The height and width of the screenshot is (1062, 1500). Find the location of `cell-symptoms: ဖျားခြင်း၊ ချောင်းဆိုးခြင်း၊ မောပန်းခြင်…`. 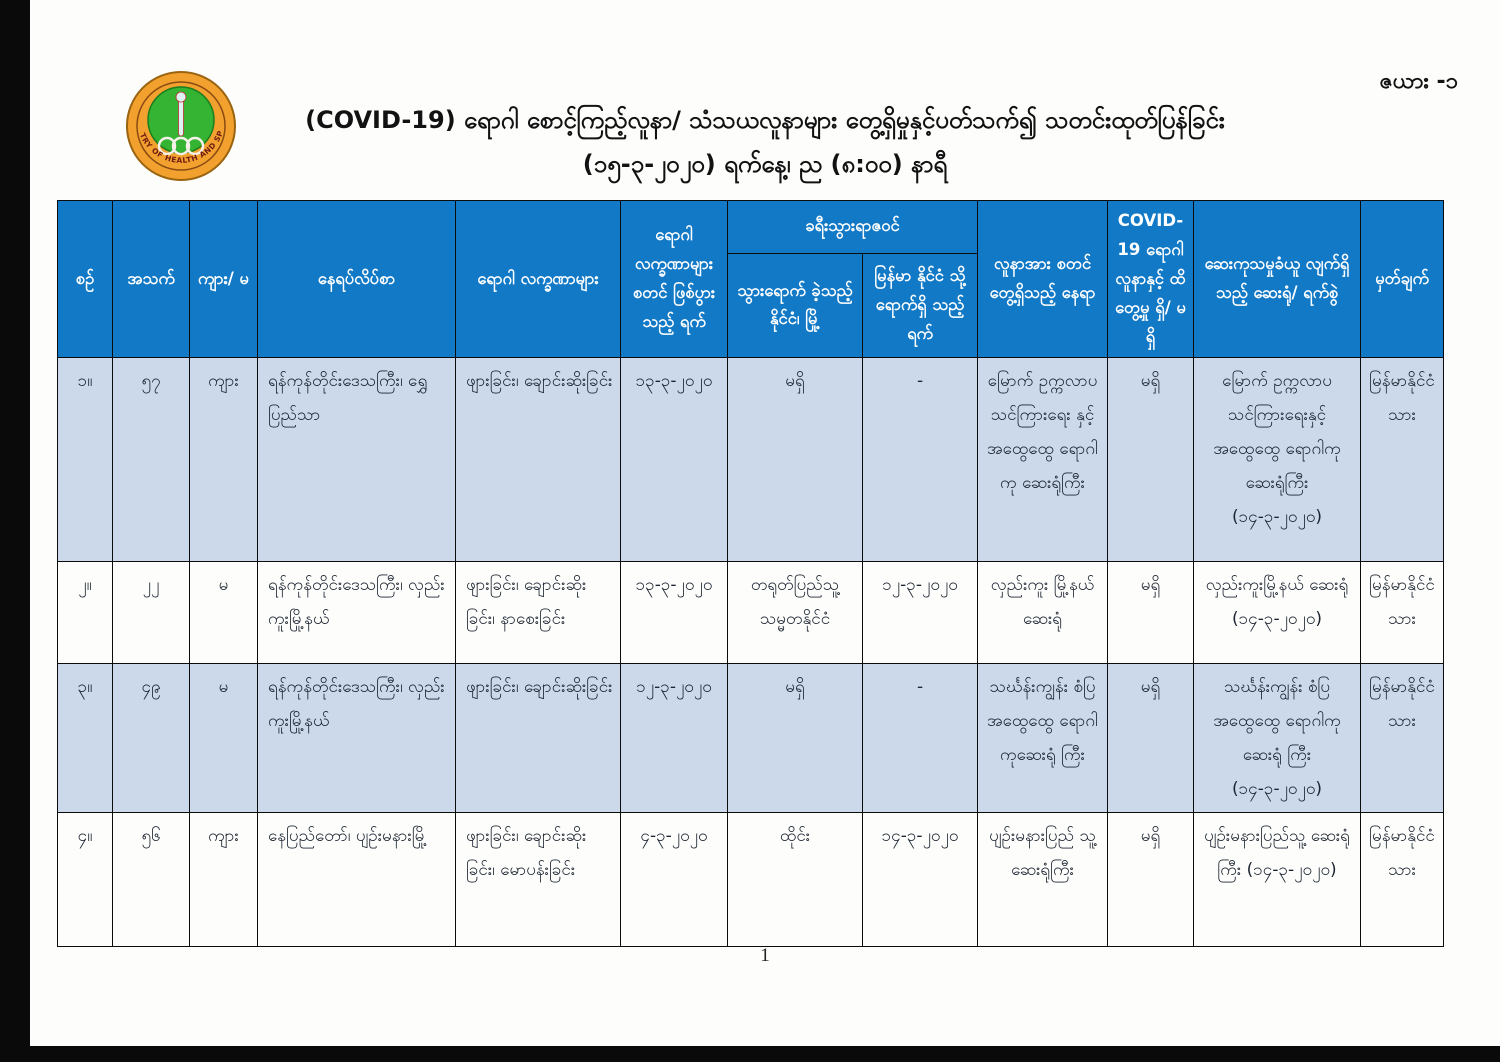

cell-symptoms: ဖျားခြင်း၊ ချောင်းဆိုးခြင်း၊ မောပန်းခြင်… is located at coordinates (538, 880).